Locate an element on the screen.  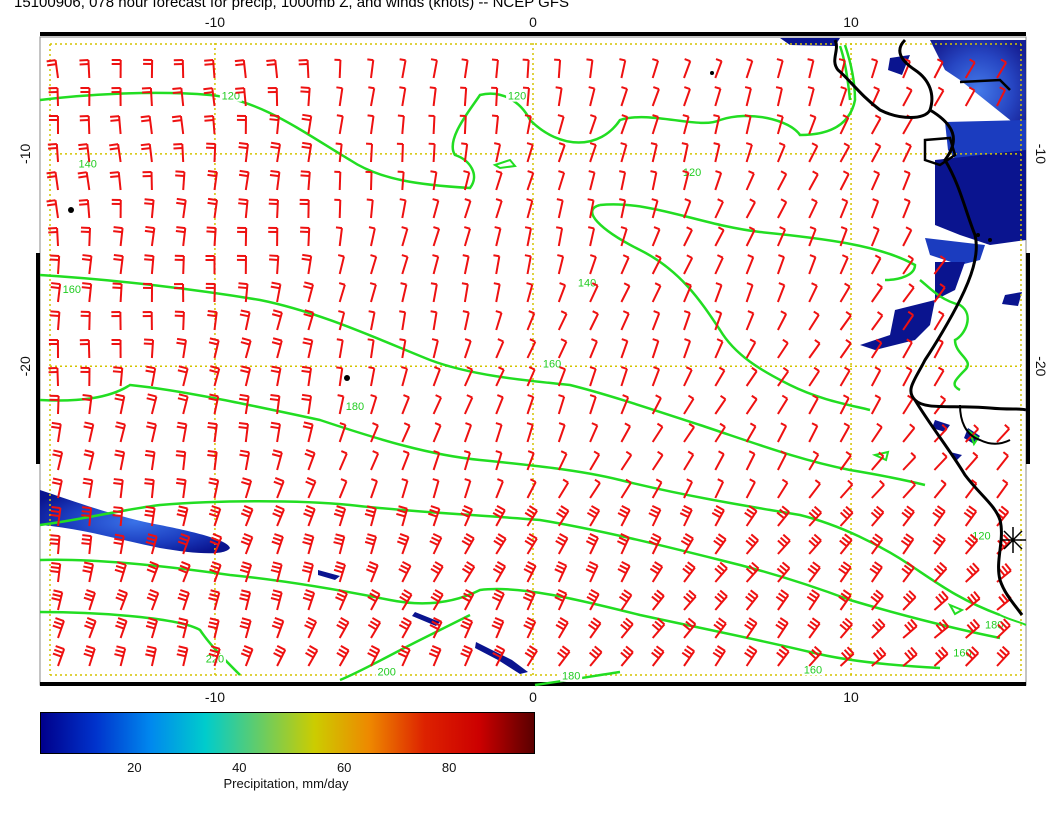
contour-label: 120 is located at coordinates (692, 173).